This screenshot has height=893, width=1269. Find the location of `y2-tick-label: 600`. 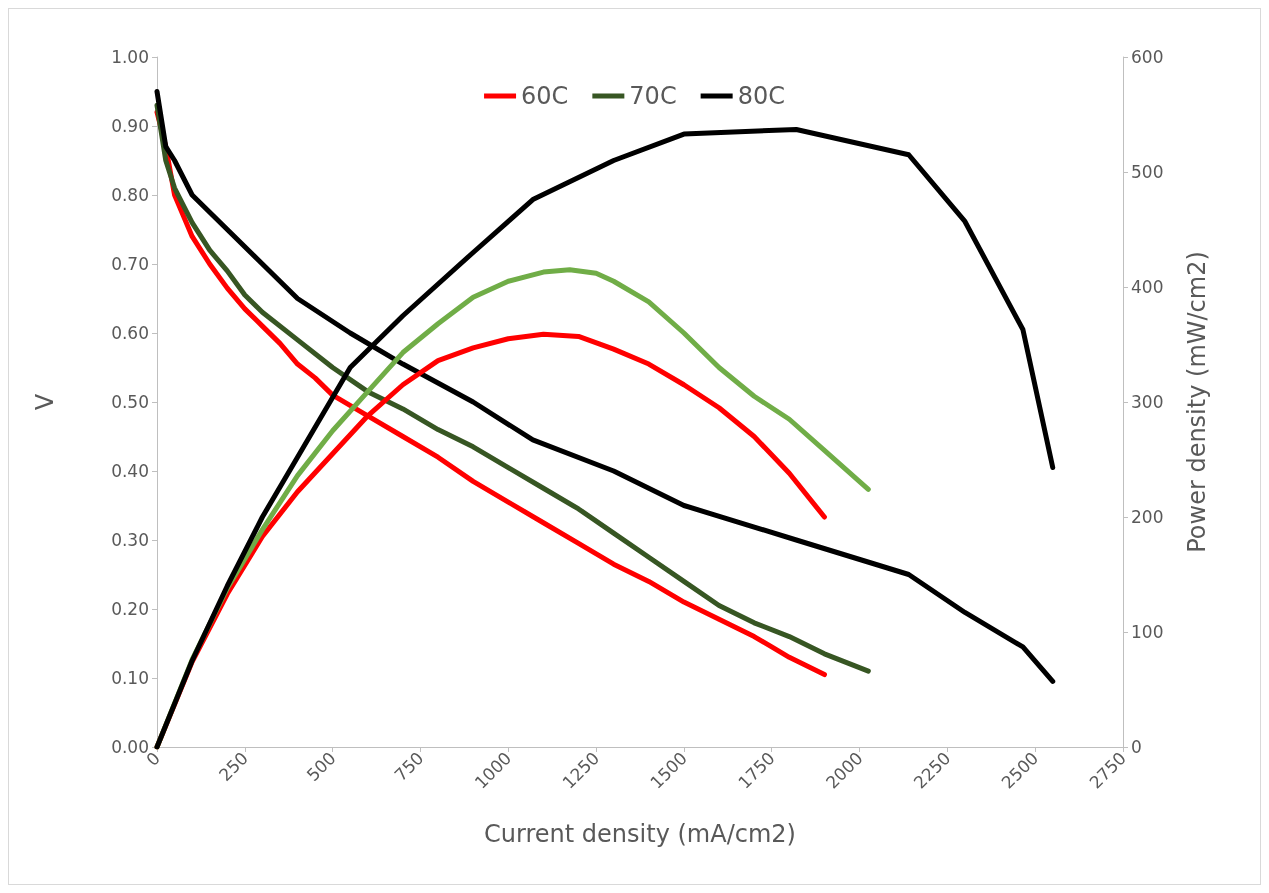

y2-tick-label: 600 is located at coordinates (1147, 57).